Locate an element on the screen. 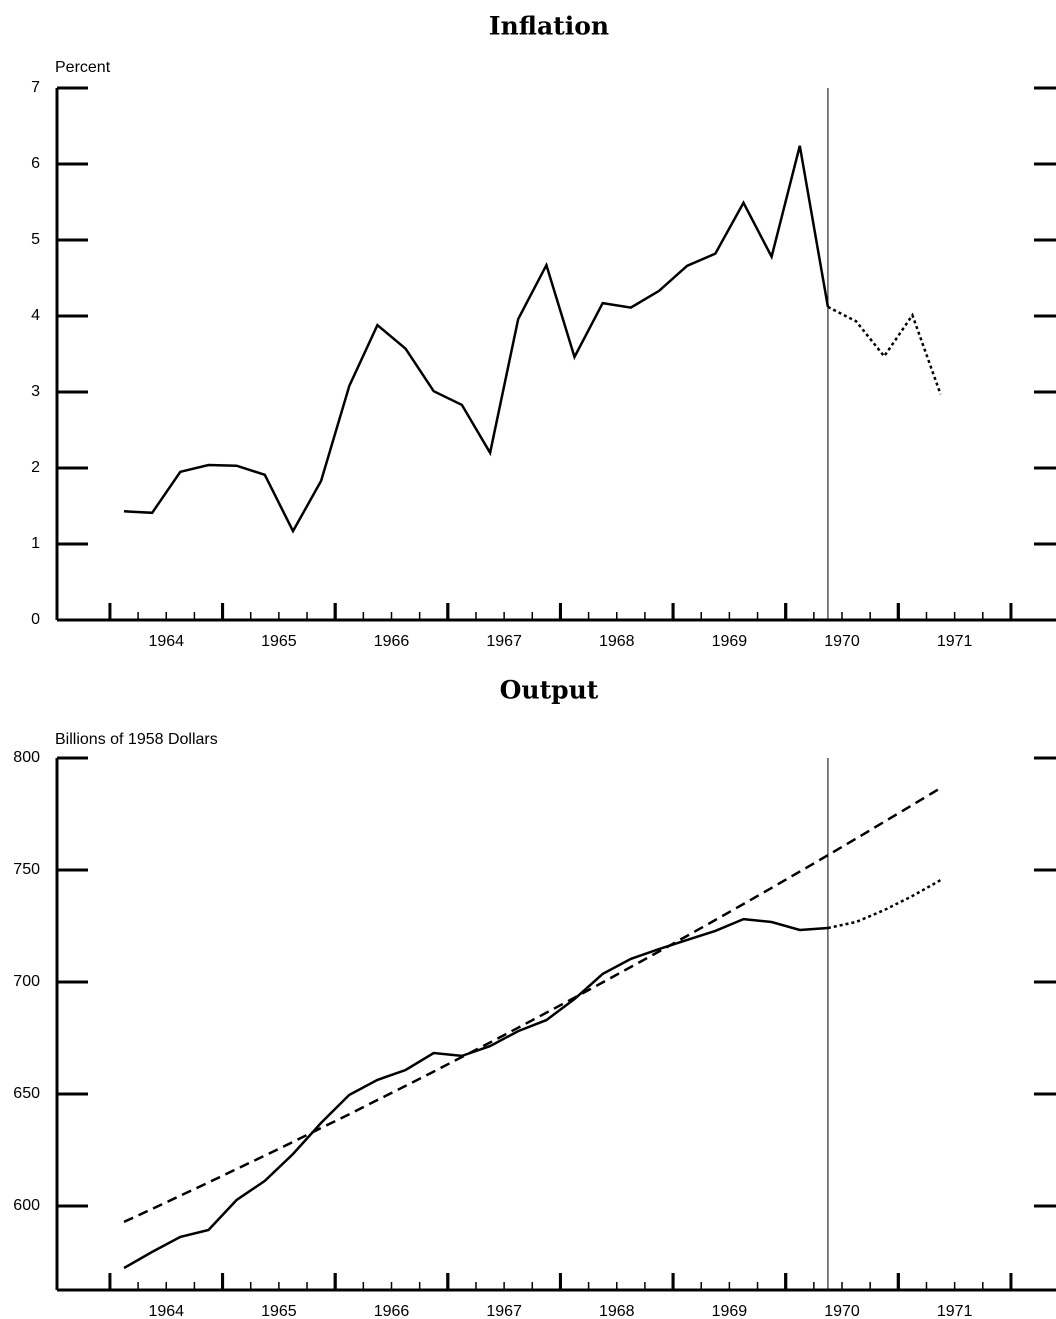 This screenshot has height=1319, width=1056. y-tick-label: 2 is located at coordinates (35, 467).